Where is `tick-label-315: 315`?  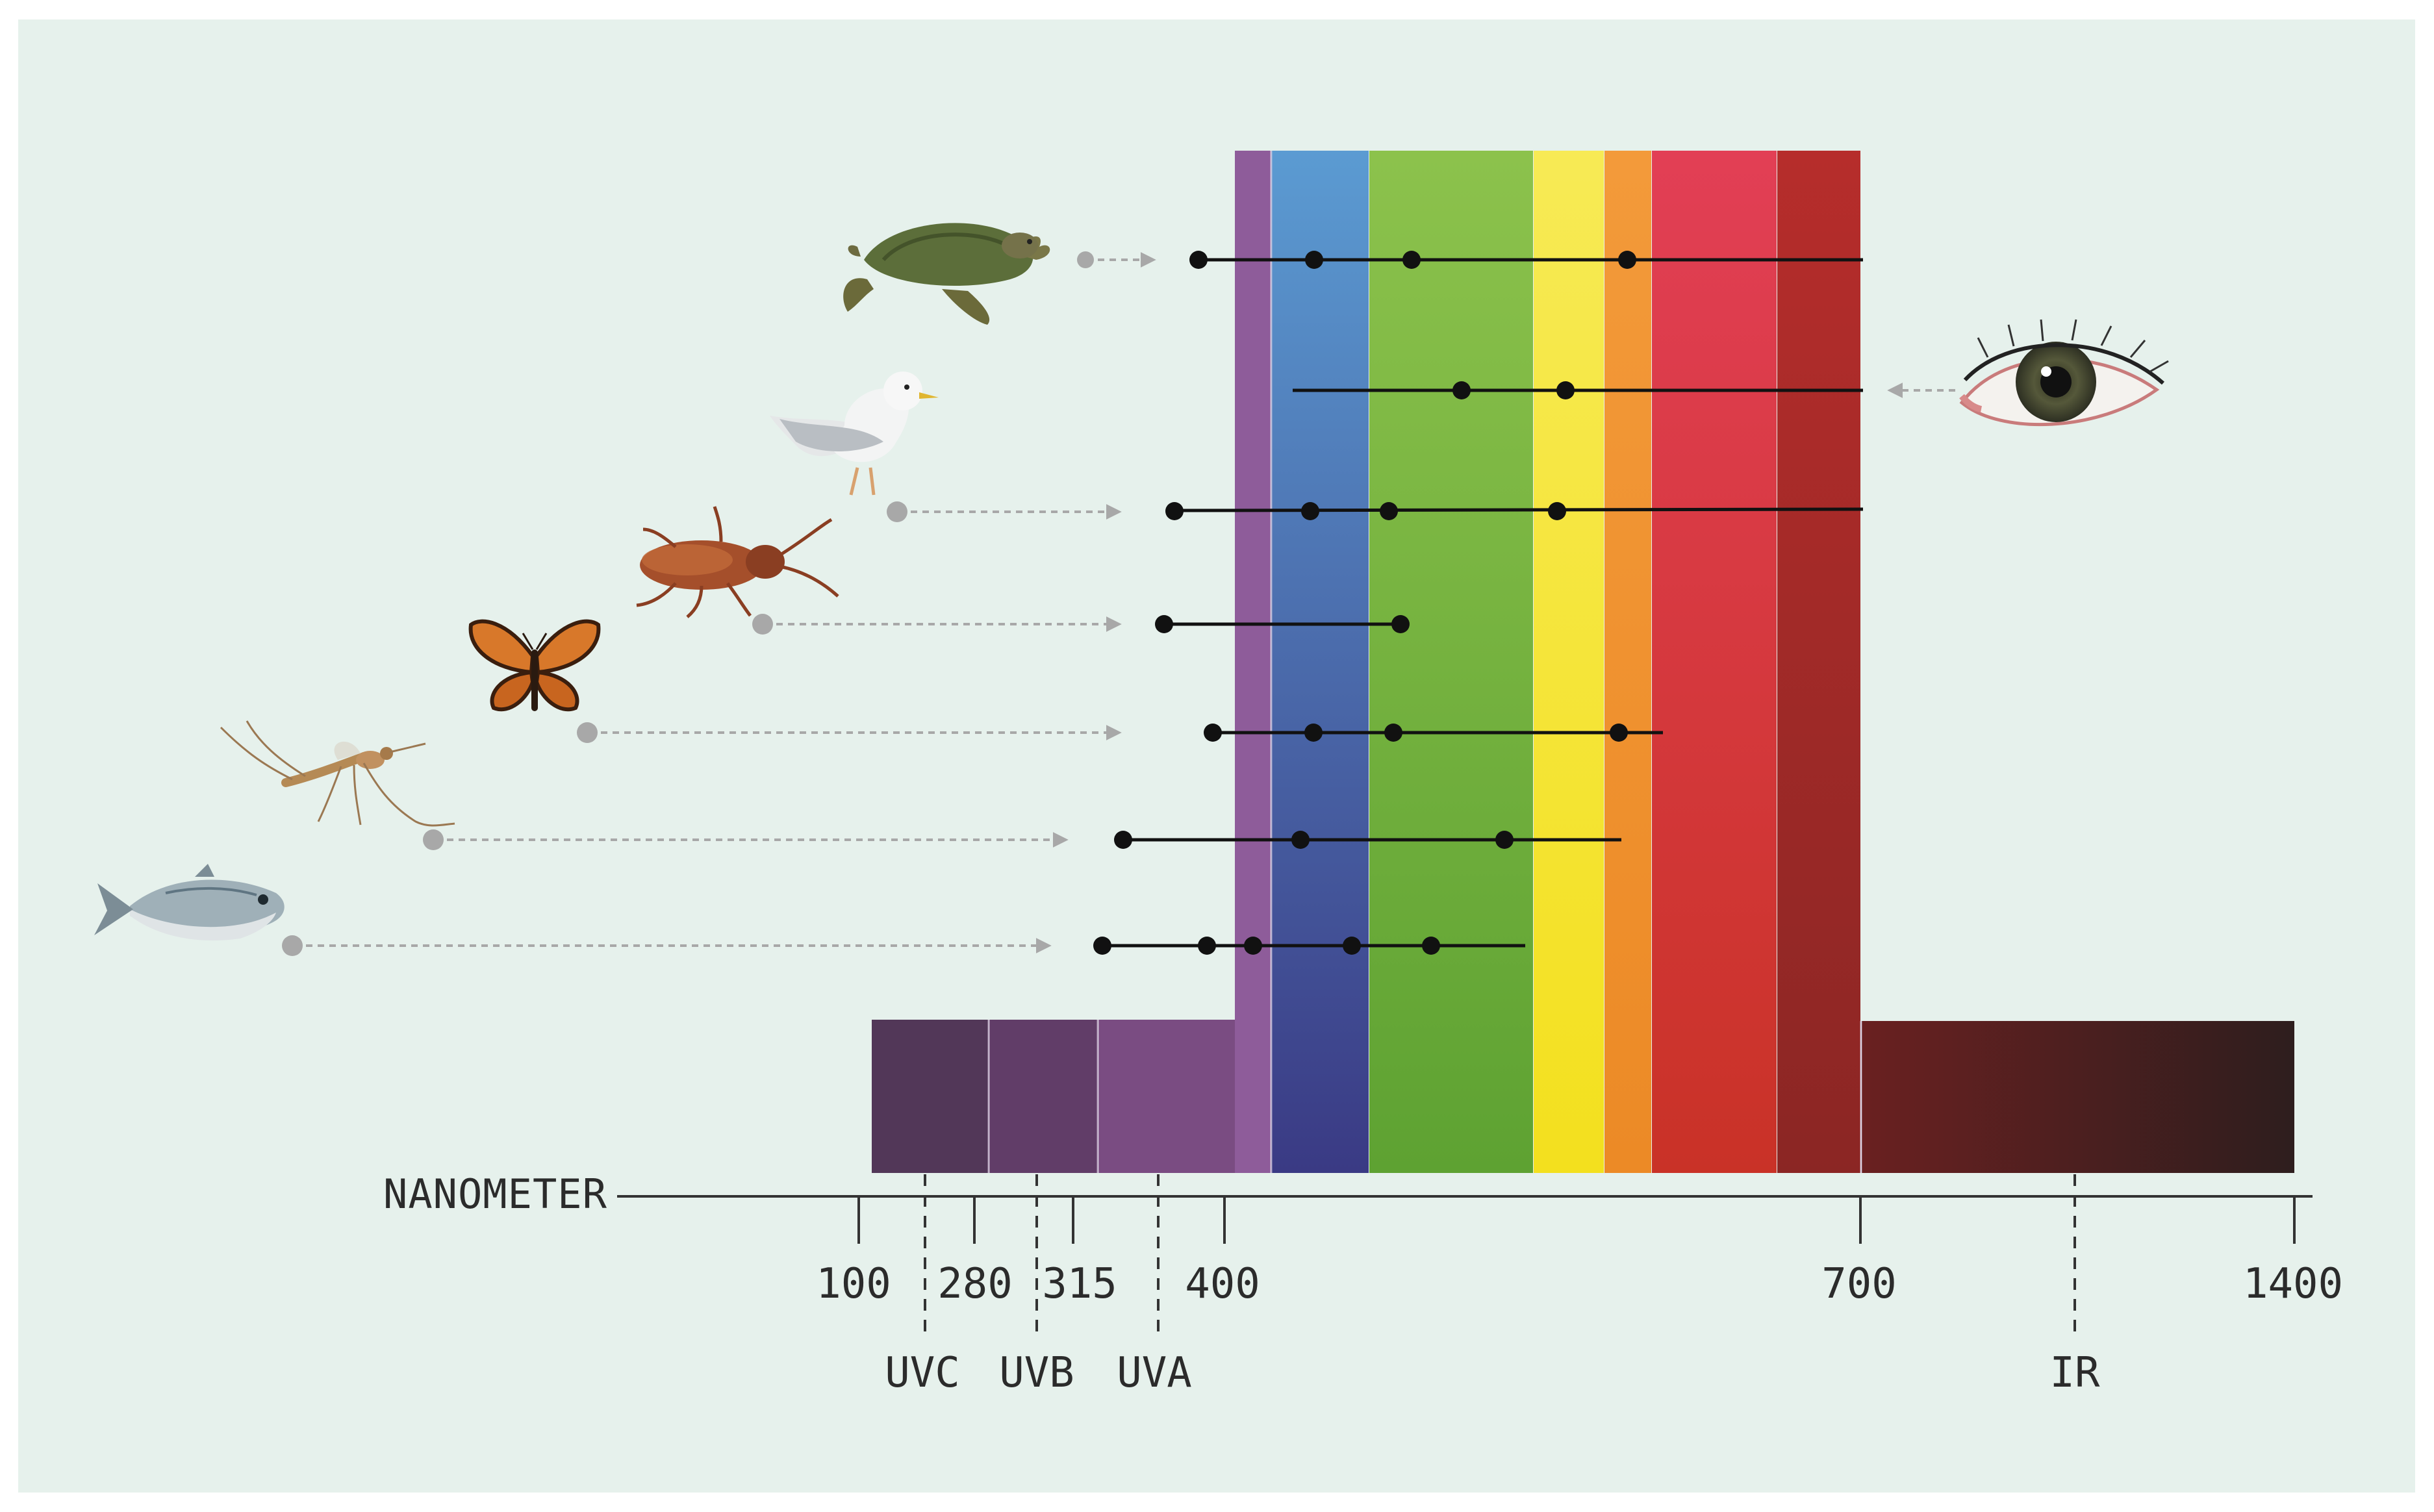
tick-label-315: 315 is located at coordinates (1079, 1284).